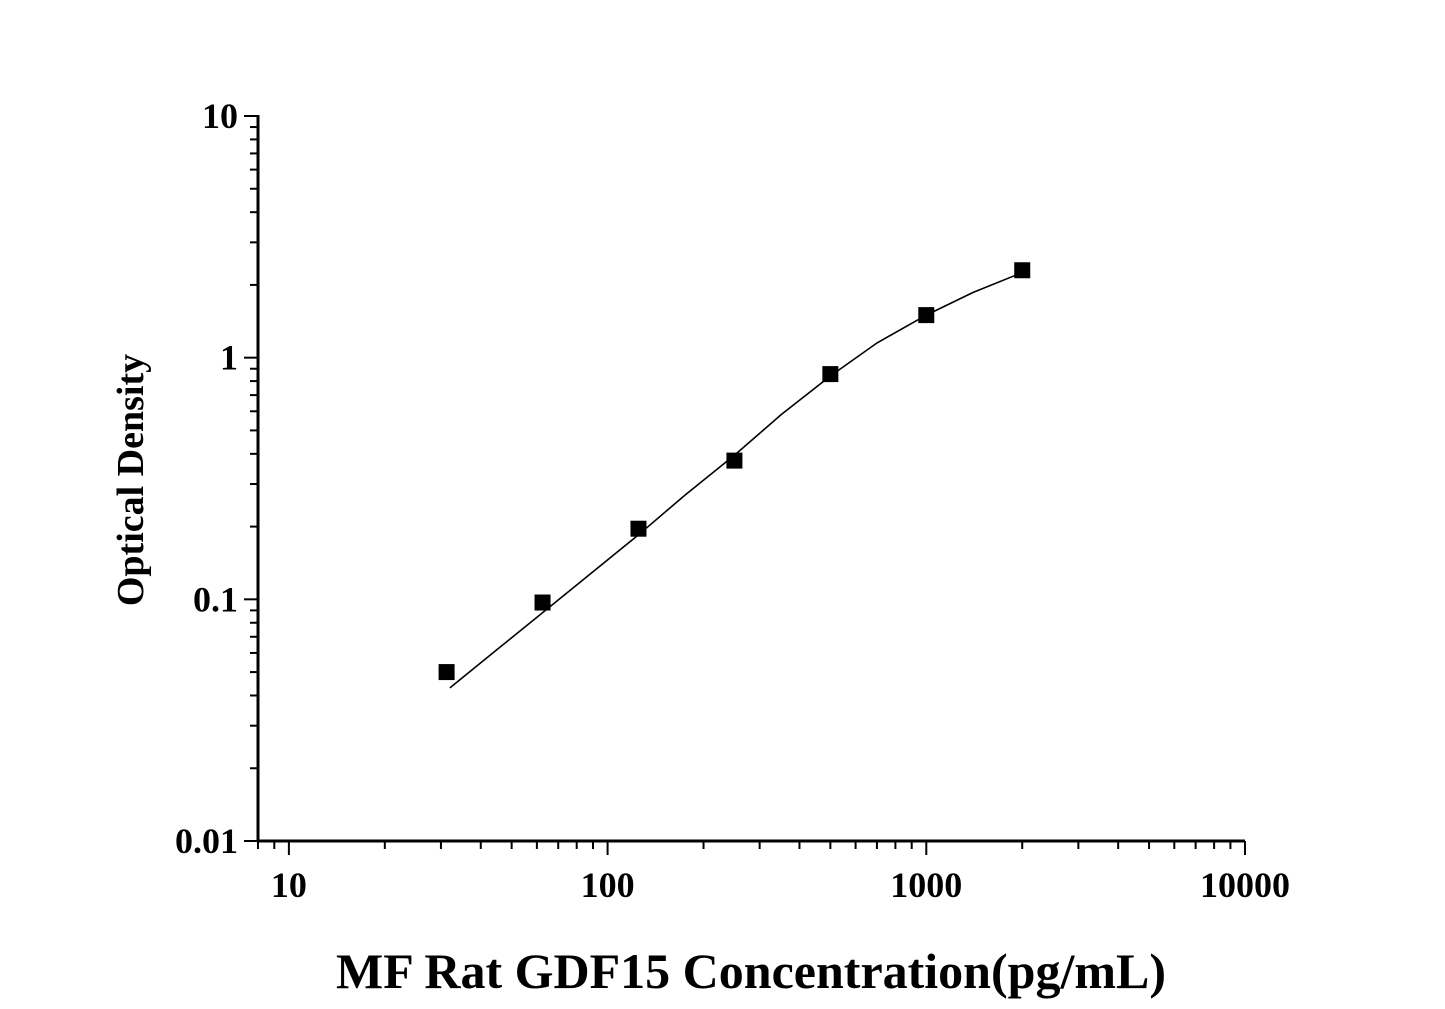 Image resolution: width=1445 pixels, height=1009 pixels. Describe the element at coordinates (751, 971) in the screenshot. I see `x-axis-title: MF Rat GDF15 Concentration(pg/mL)` at that location.